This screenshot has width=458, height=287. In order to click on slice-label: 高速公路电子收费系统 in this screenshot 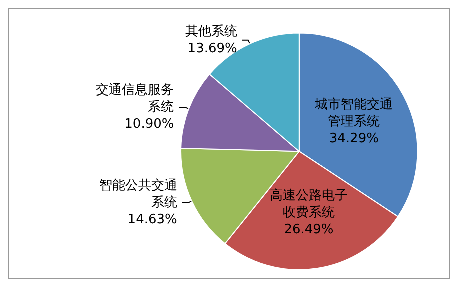, I will do `click(309, 204)`.